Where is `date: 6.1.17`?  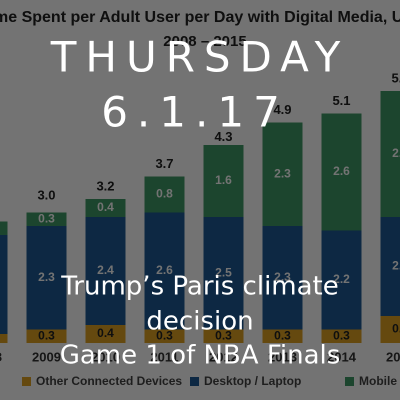
date: 6.1.17 is located at coordinates (195, 112).